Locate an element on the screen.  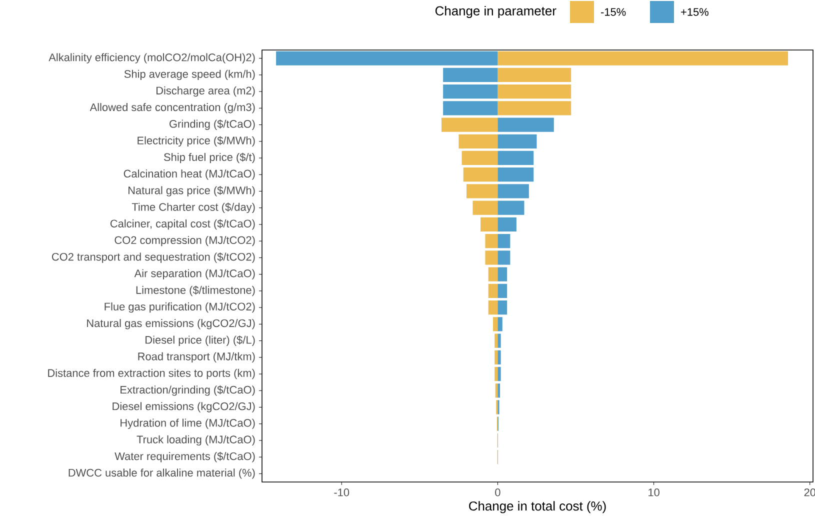
y-tick-label: Natural gas price ($/MWh) is located at coordinates (191, 191).